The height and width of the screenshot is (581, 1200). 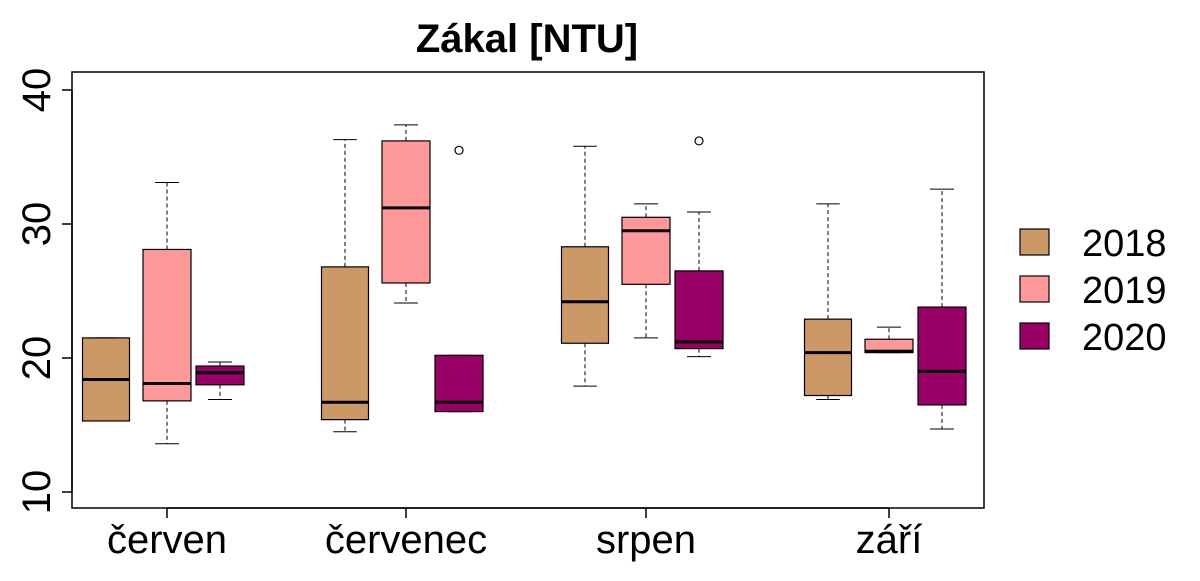 I want to click on box-2019-srpen, so click(x=646, y=271).